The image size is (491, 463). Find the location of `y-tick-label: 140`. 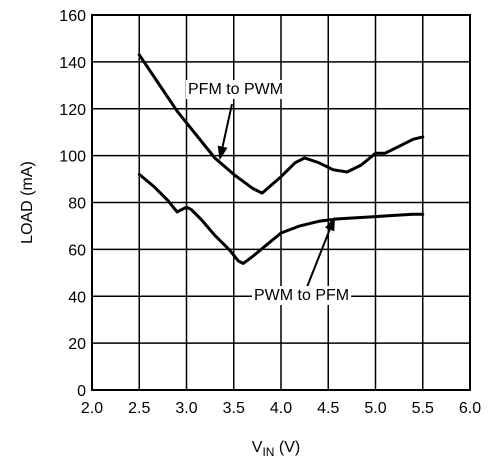

y-tick-label: 140 is located at coordinates (72, 63).